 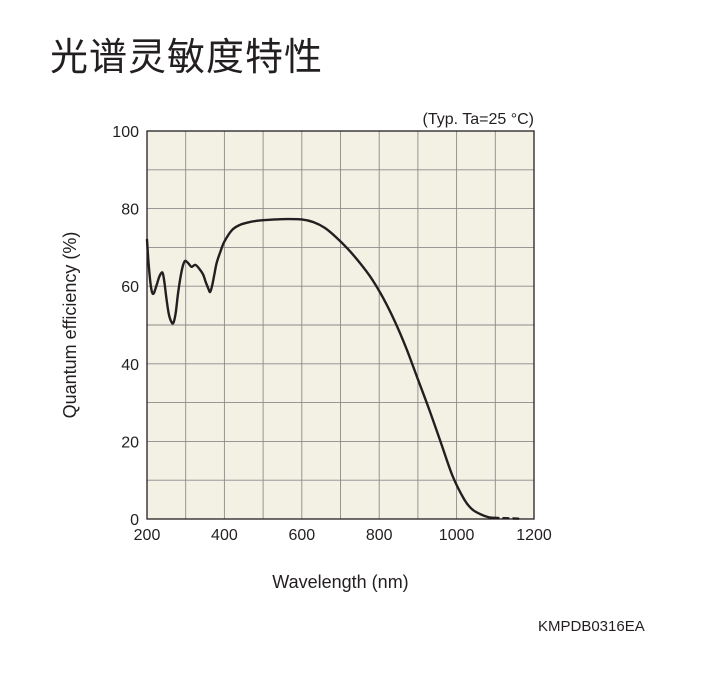 I want to click on y-tick-label: 20, so click(x=130, y=442).